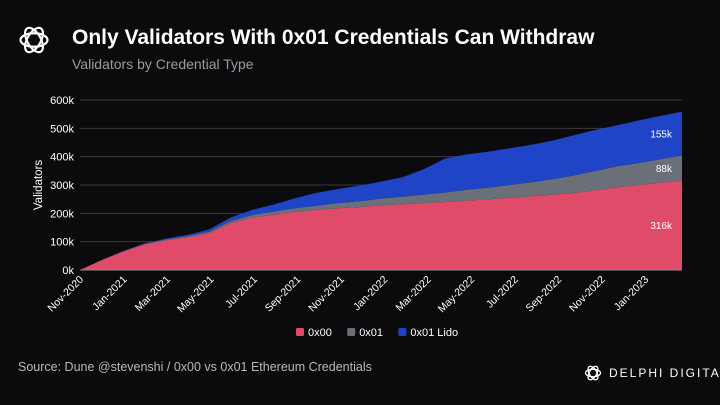  Describe the element at coordinates (661, 181) in the screenshot. I see `data-labels: 316k 88k 155k` at that location.